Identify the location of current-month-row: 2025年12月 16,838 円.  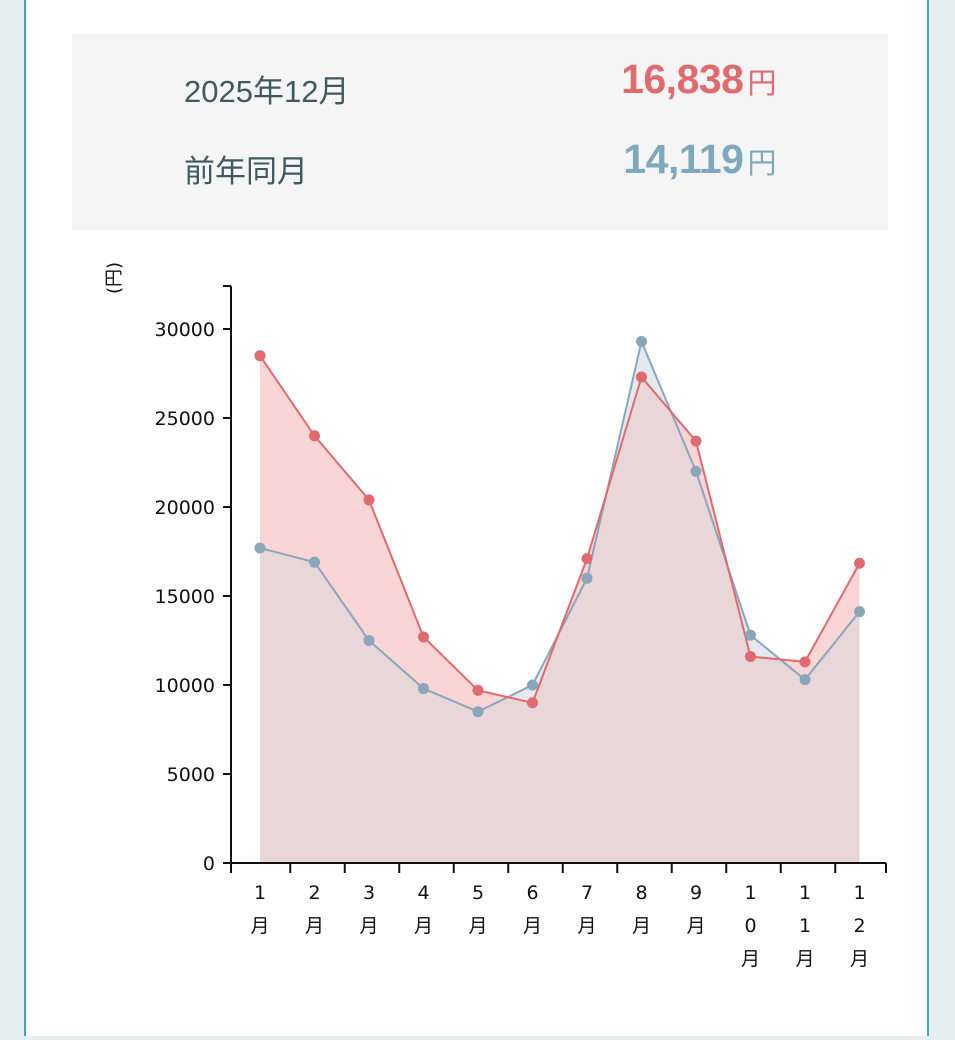
(480, 84).